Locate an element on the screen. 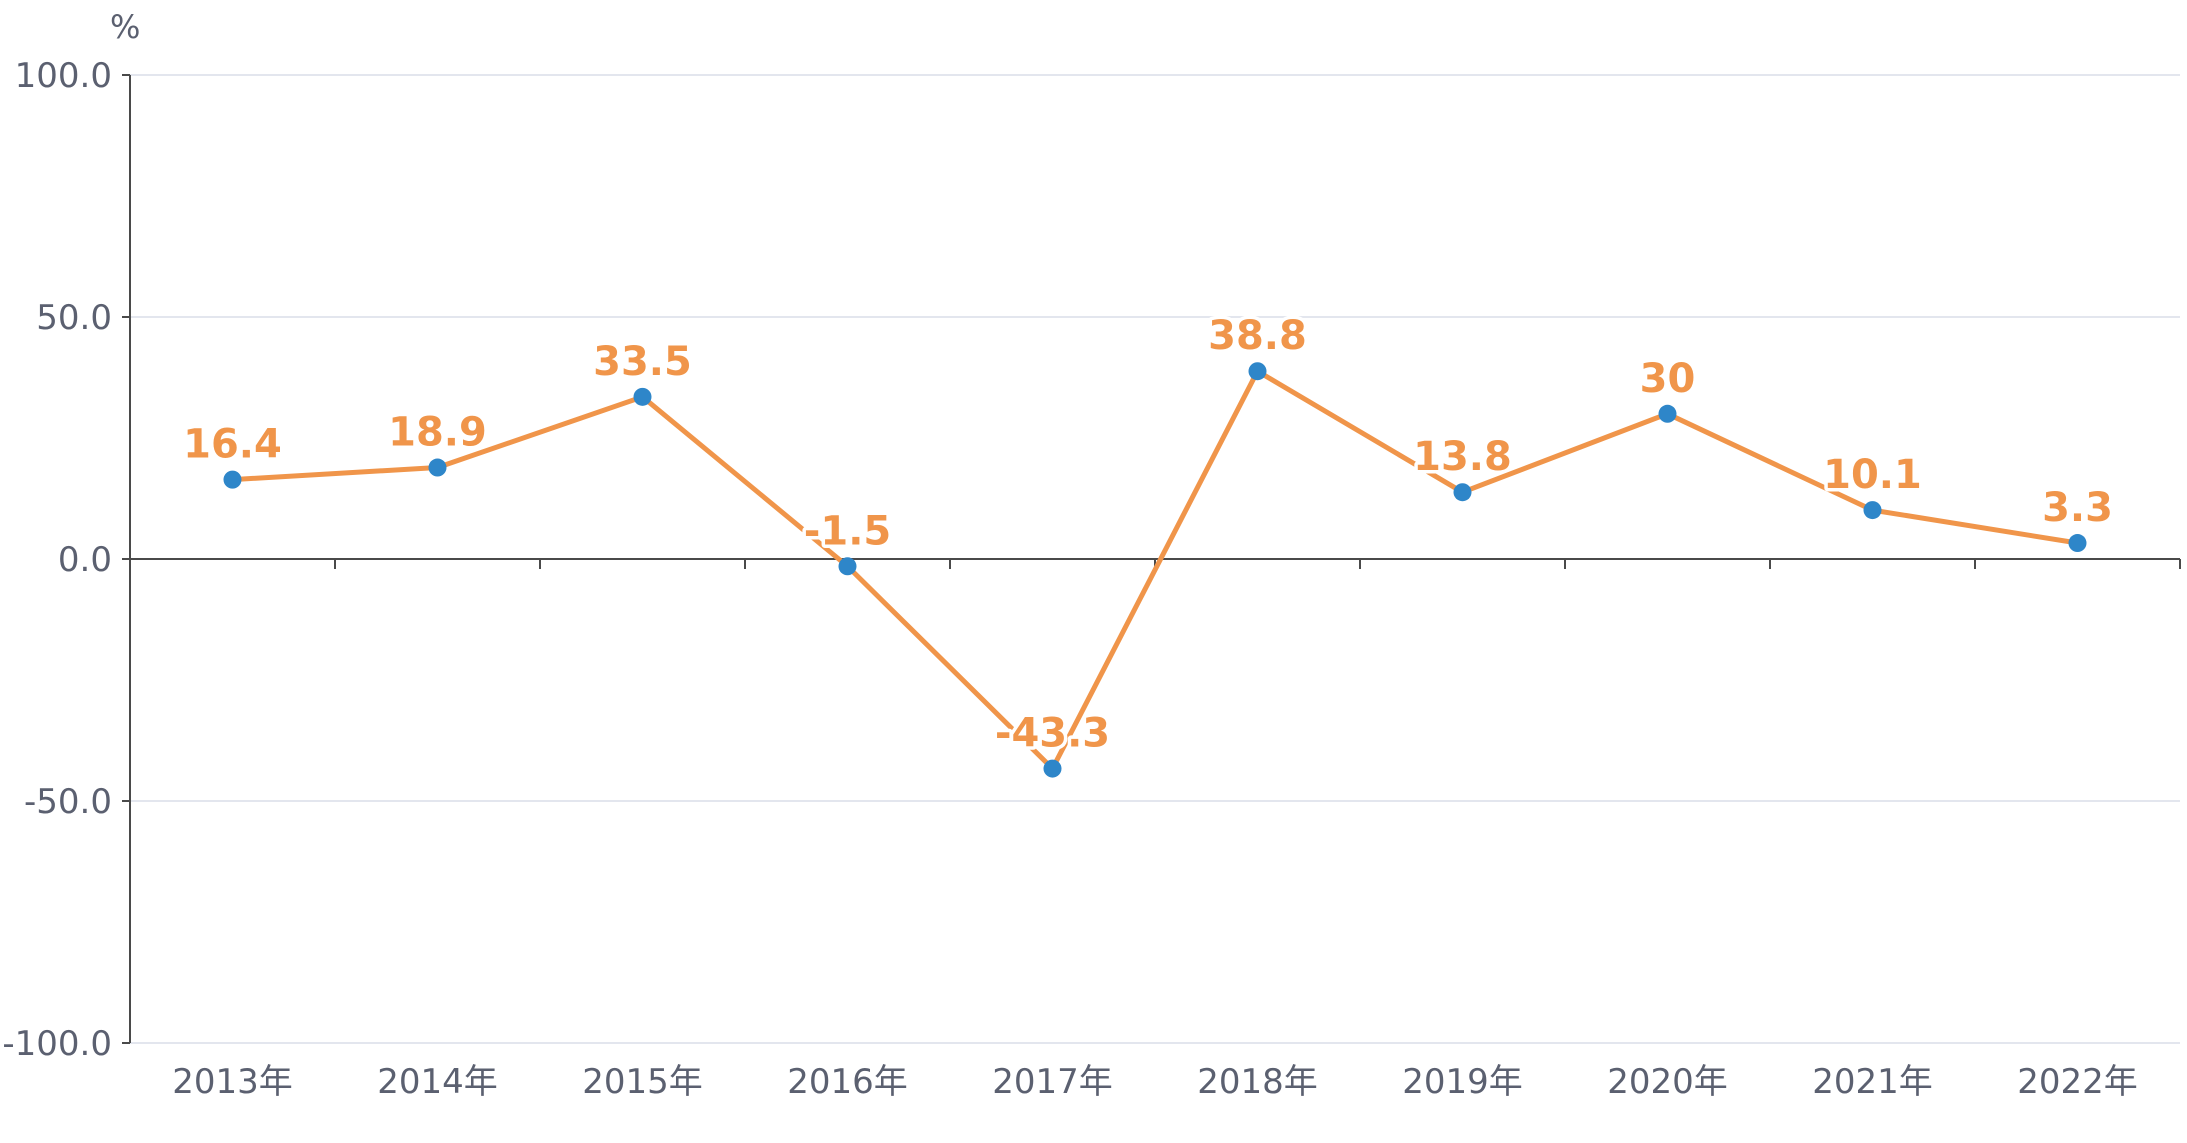 The image size is (2187, 1143). data-label: 33.5 is located at coordinates (642, 362).